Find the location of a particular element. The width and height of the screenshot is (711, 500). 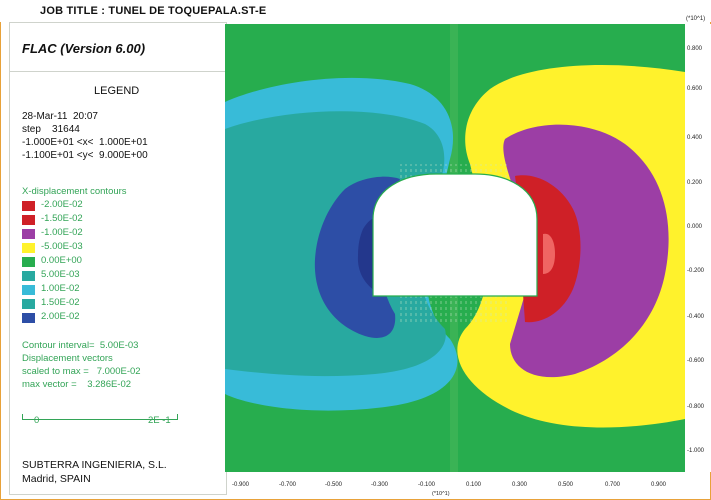

job-title: JOB TITLE : TUNEL DE TOQUEPALA.ST-E is located at coordinates (153, 11).